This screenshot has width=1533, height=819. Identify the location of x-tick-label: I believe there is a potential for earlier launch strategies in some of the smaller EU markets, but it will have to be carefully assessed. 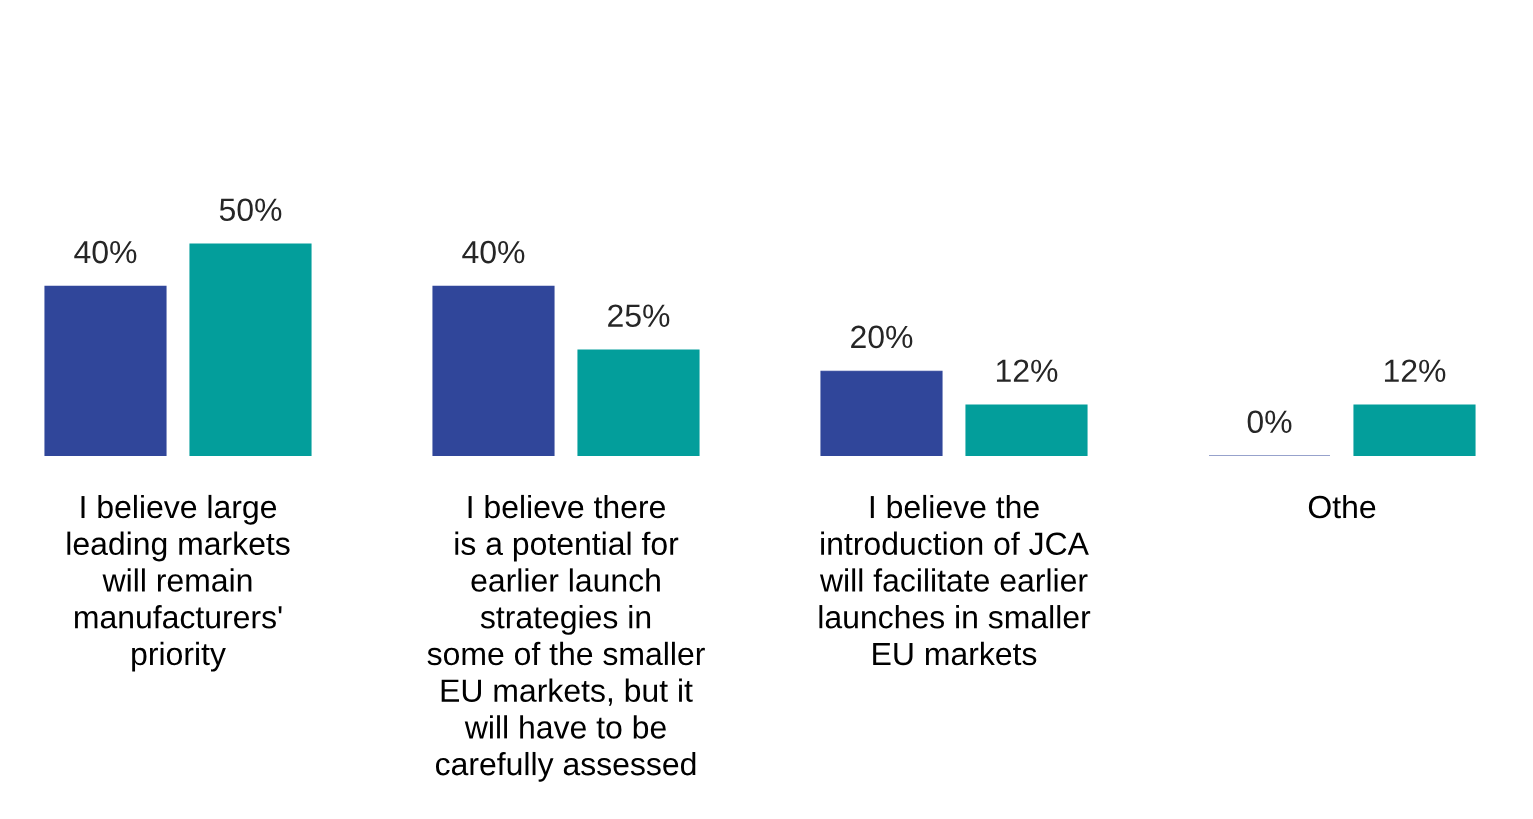
(566, 638).